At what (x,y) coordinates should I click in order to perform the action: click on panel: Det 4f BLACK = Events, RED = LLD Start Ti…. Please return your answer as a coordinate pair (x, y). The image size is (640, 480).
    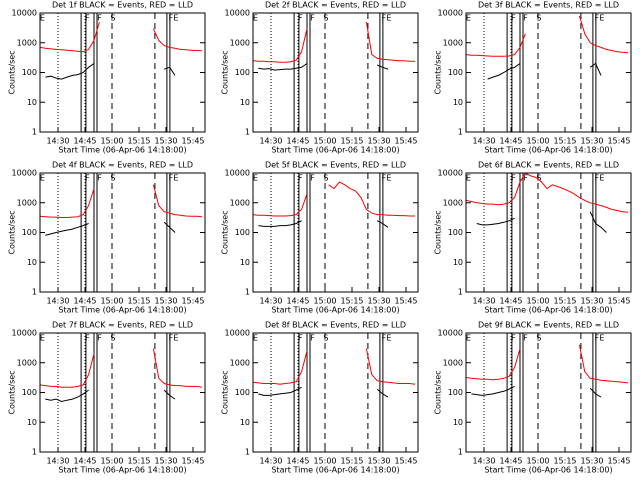
    Looking at the image, I should click on (107, 238).